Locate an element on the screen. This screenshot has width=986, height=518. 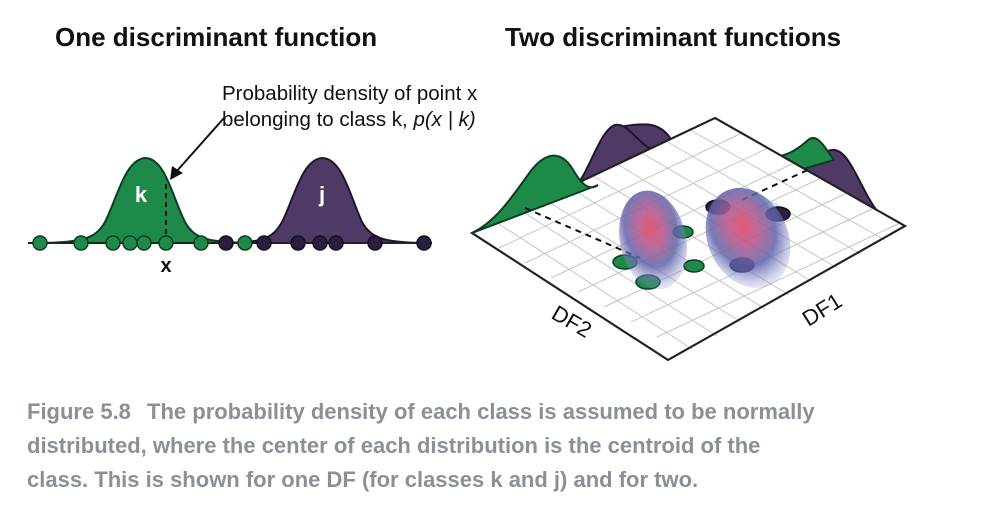
density-annotation-line2: belonging to class k, p(x | k) is located at coordinates (349, 120).